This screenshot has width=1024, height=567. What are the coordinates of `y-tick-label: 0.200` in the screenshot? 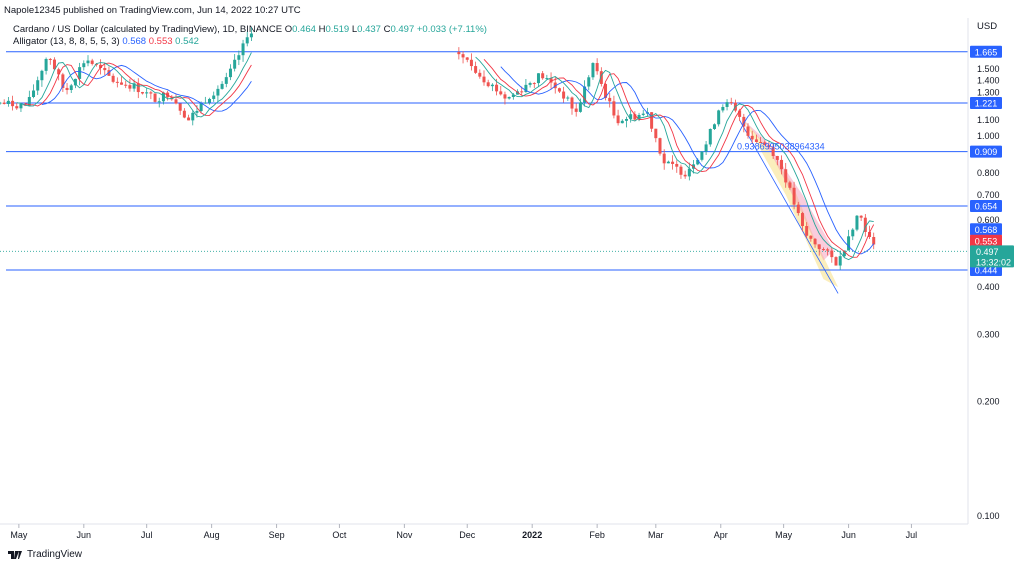 It's located at (988, 402).